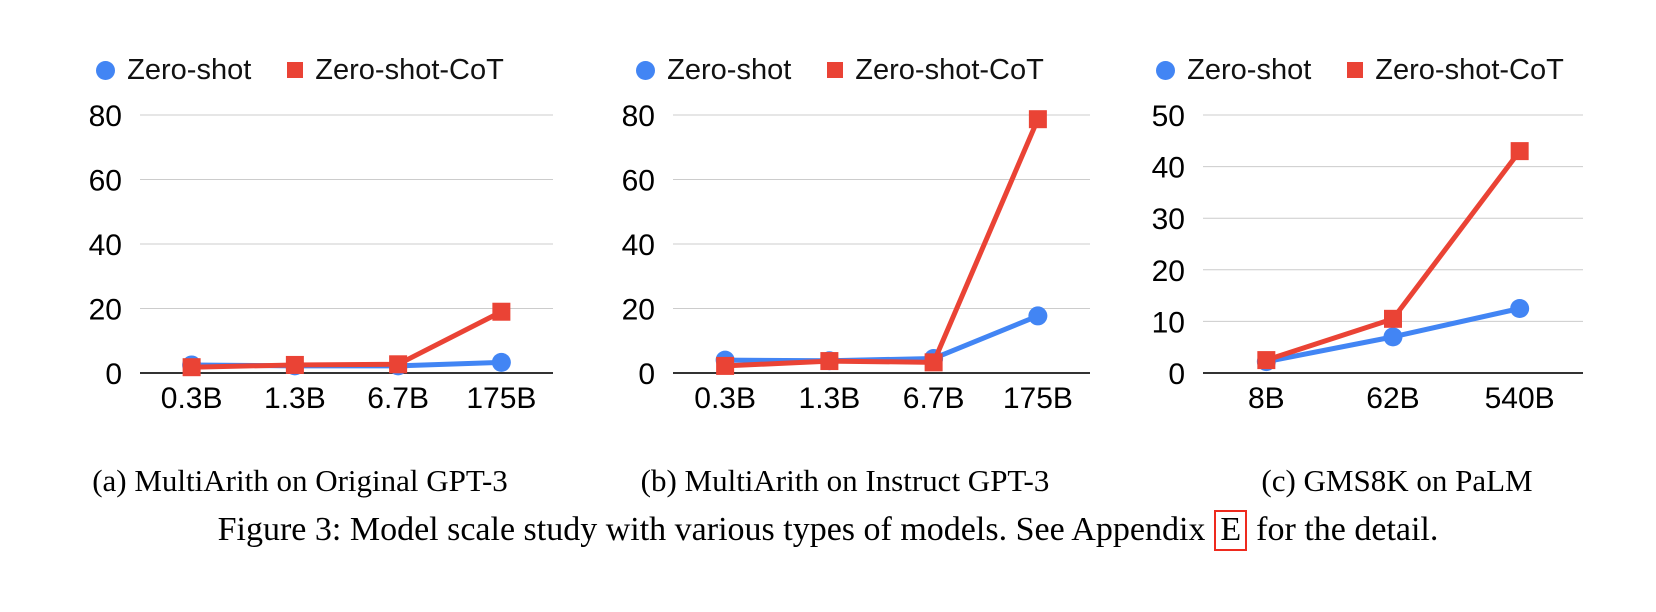 The height and width of the screenshot is (612, 1656). Describe the element at coordinates (321, 257) in the screenshot. I see `line-chart-multiarith-original-gpt3: 0 20 40 60 80 0.3B 1.3B 6.7B 175B` at that location.